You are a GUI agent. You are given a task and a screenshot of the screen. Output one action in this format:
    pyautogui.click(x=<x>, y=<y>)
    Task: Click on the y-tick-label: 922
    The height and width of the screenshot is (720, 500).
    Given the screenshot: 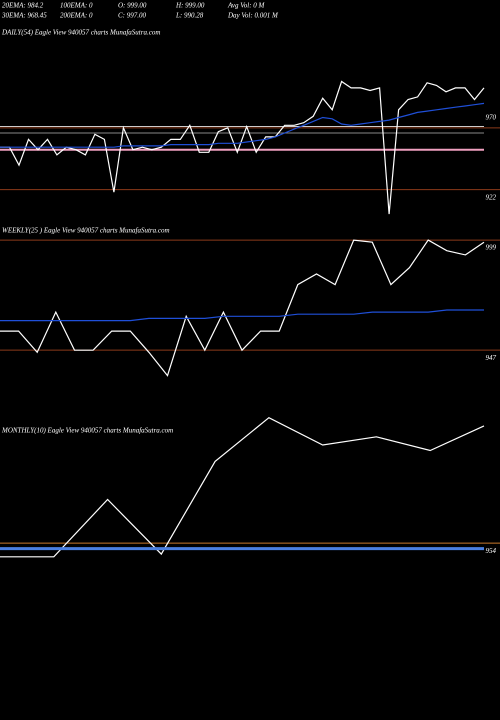 What is the action you would take?
    pyautogui.click(x=491, y=197)
    